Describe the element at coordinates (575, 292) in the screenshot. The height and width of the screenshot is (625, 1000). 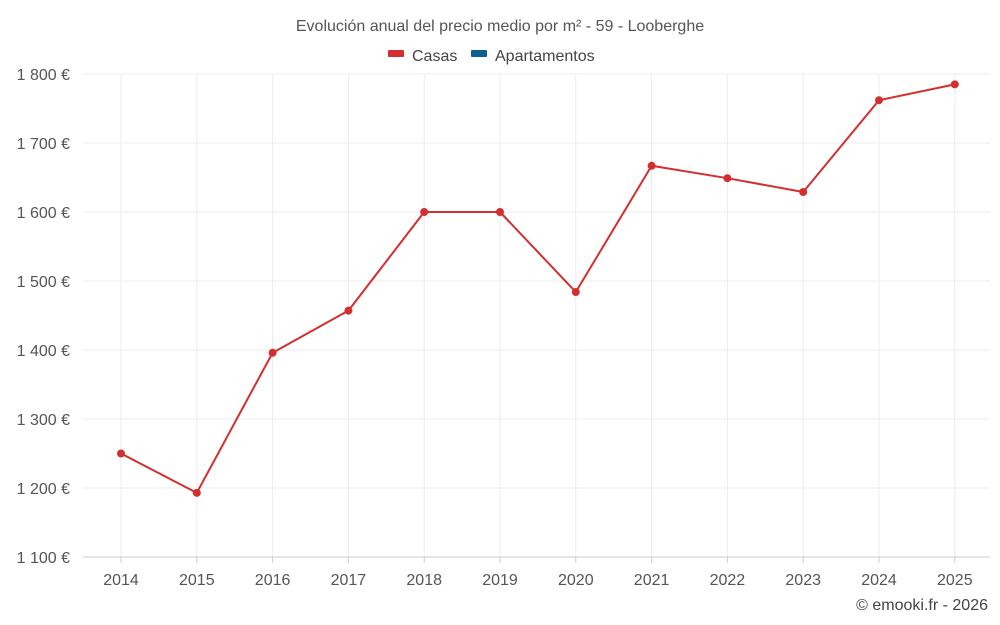
I see `data-point-casas-2020` at that location.